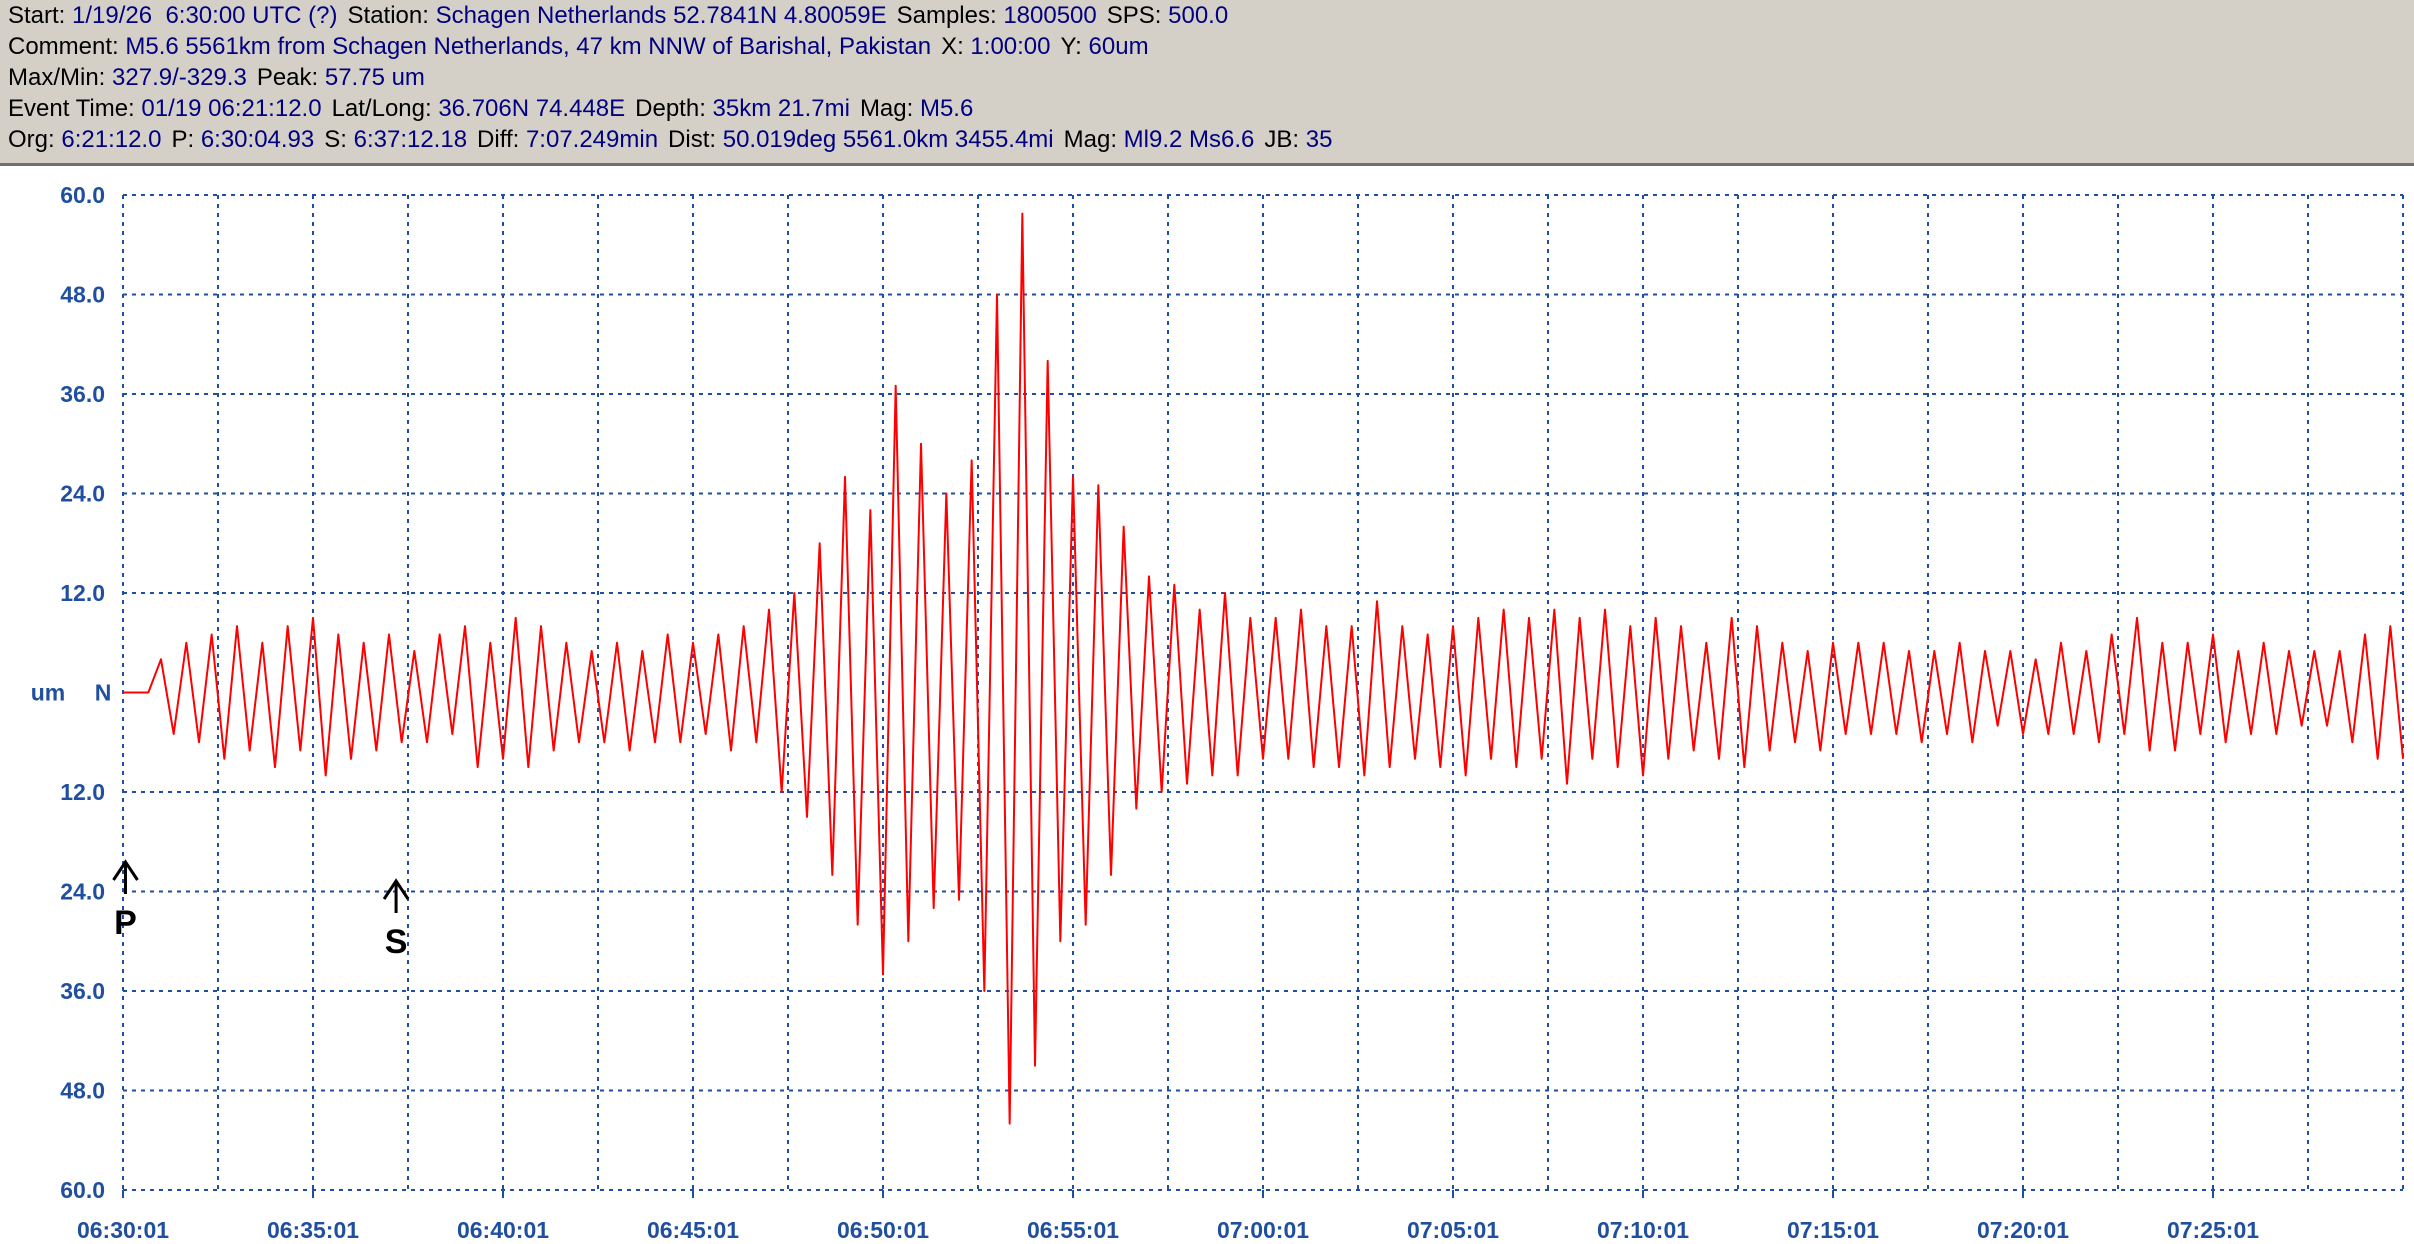 The width and height of the screenshot is (2414, 1244). What do you see at coordinates (123, 1230) in the screenshot?
I see `x-tick-label: 06:30:01` at bounding box center [123, 1230].